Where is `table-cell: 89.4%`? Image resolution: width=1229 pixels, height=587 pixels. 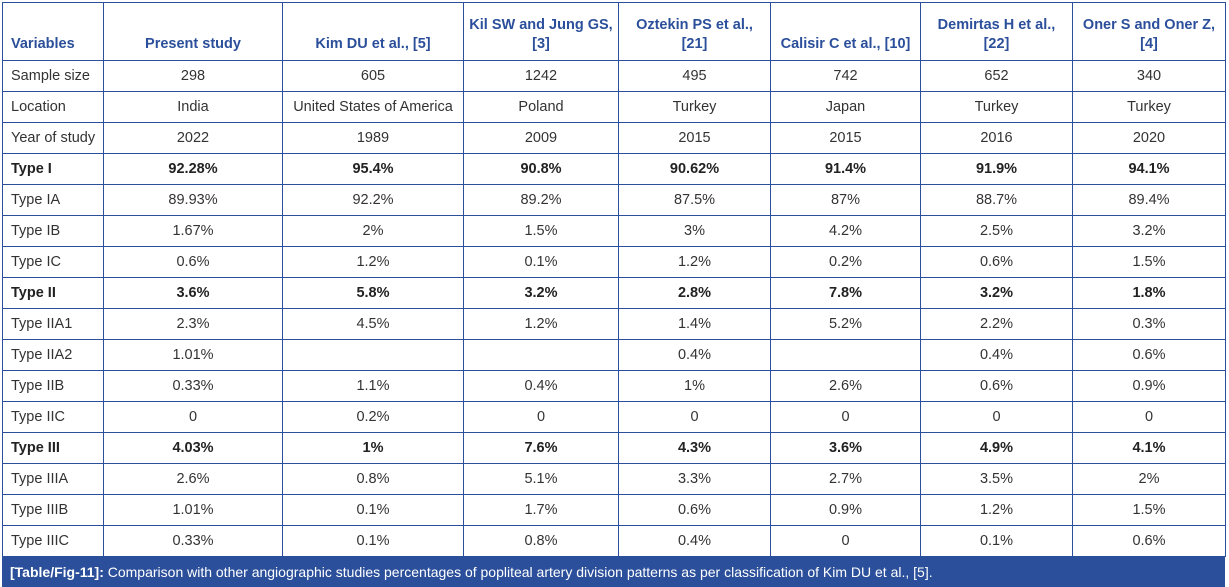
table-cell: 89.4% is located at coordinates (1149, 200).